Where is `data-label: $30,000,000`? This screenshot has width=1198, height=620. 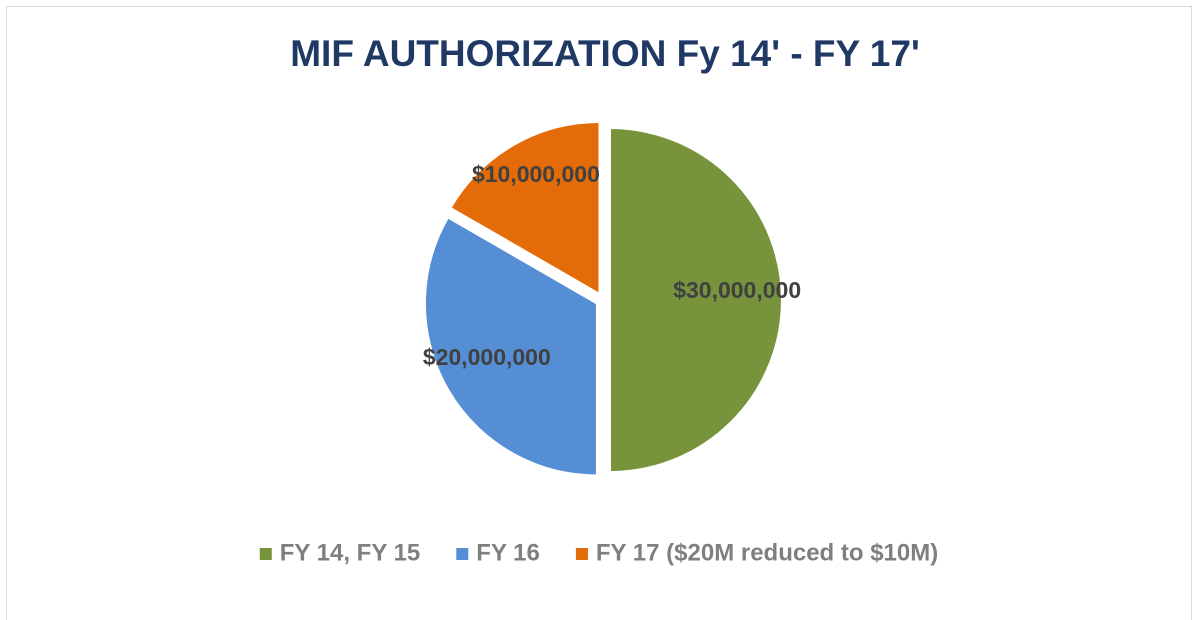 data-label: $30,000,000 is located at coordinates (737, 290).